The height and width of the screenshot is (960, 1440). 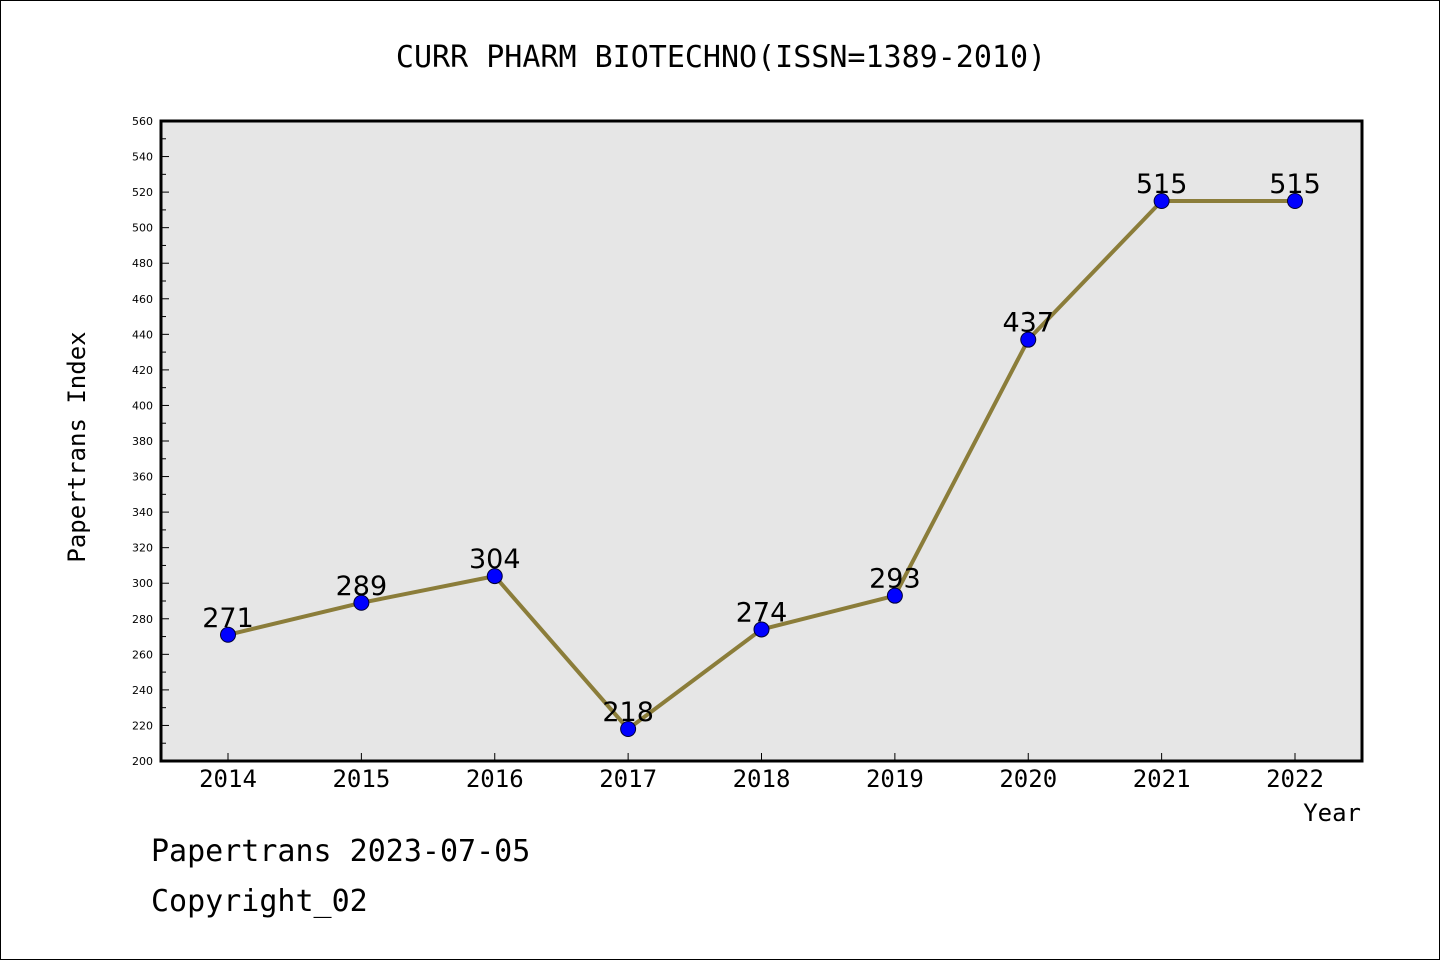 I want to click on y-tick-label: 480, so click(x=142, y=263).